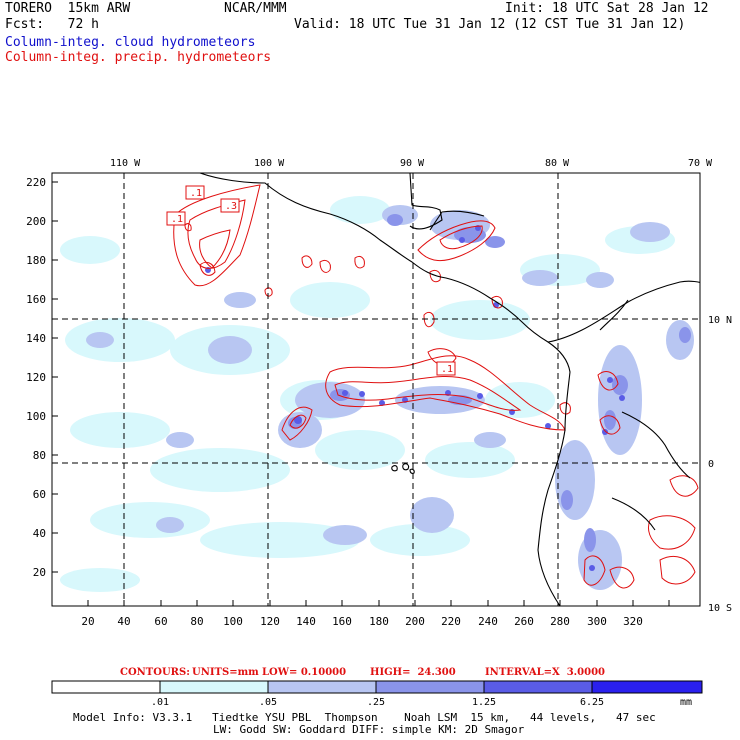 Image resolution: width=740 pixels, height=740 pixels. What do you see at coordinates (39, 494) in the screenshot?
I see `y-tick-label: 60` at bounding box center [39, 494].